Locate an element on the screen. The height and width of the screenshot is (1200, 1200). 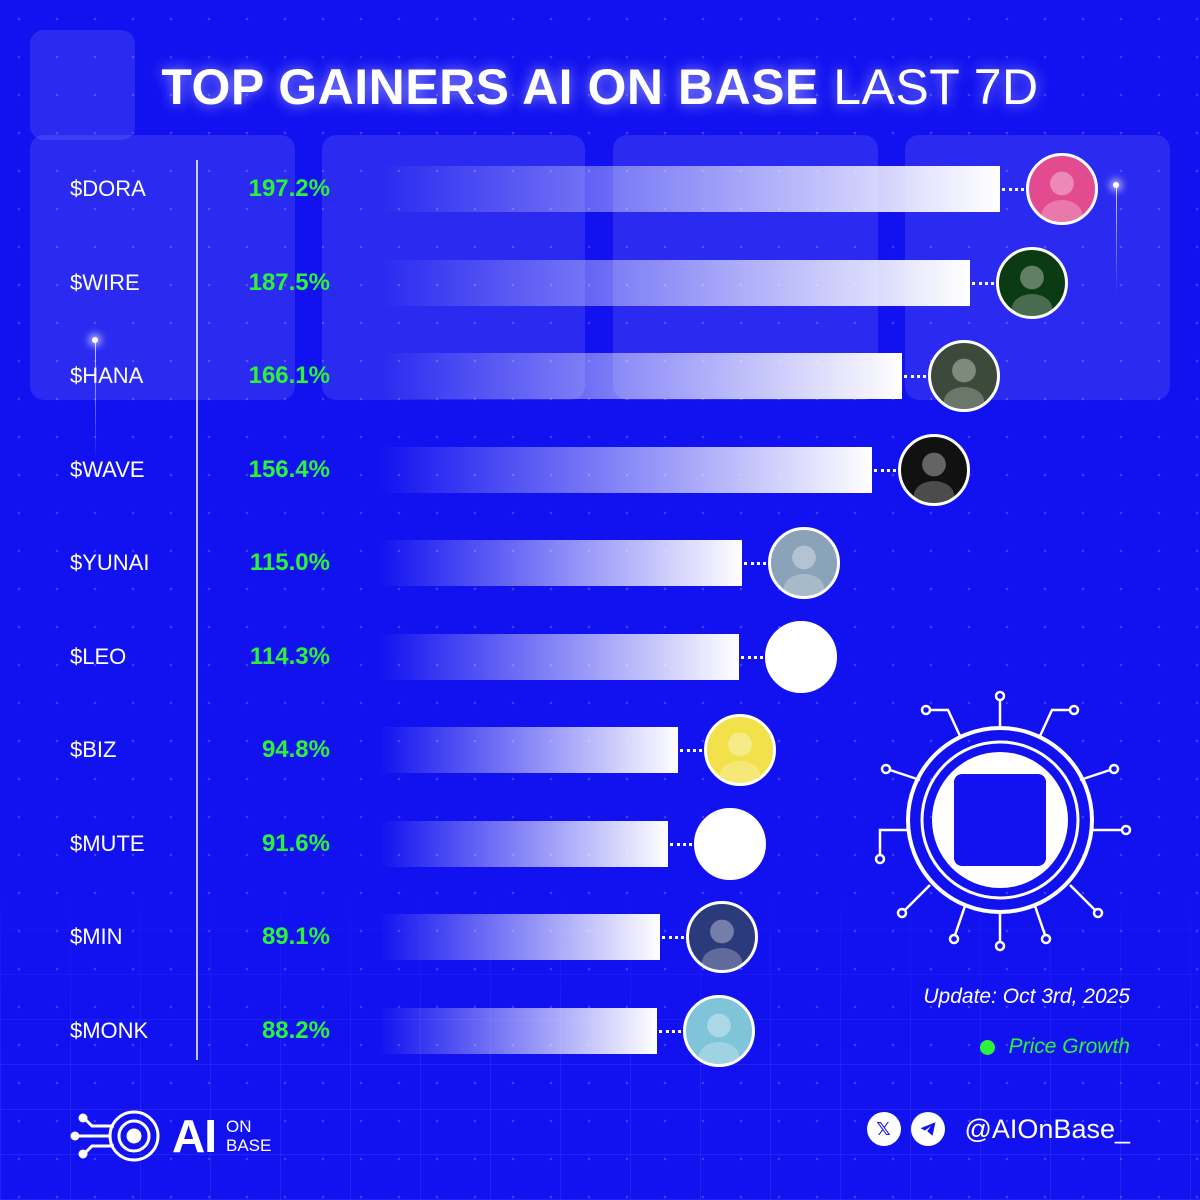
chart-title: TOP GAINERS AI ON BASE LAST 7D is located at coordinates (600, 87).